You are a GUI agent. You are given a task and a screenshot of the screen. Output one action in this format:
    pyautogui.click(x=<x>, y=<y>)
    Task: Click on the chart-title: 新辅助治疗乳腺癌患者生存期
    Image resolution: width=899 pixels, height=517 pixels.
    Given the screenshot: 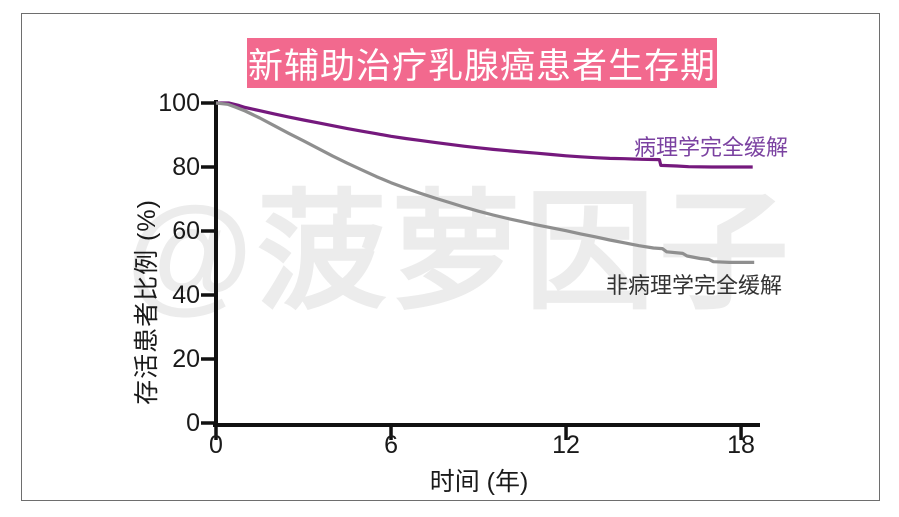 What is the action you would take?
    pyautogui.click(x=482, y=63)
    